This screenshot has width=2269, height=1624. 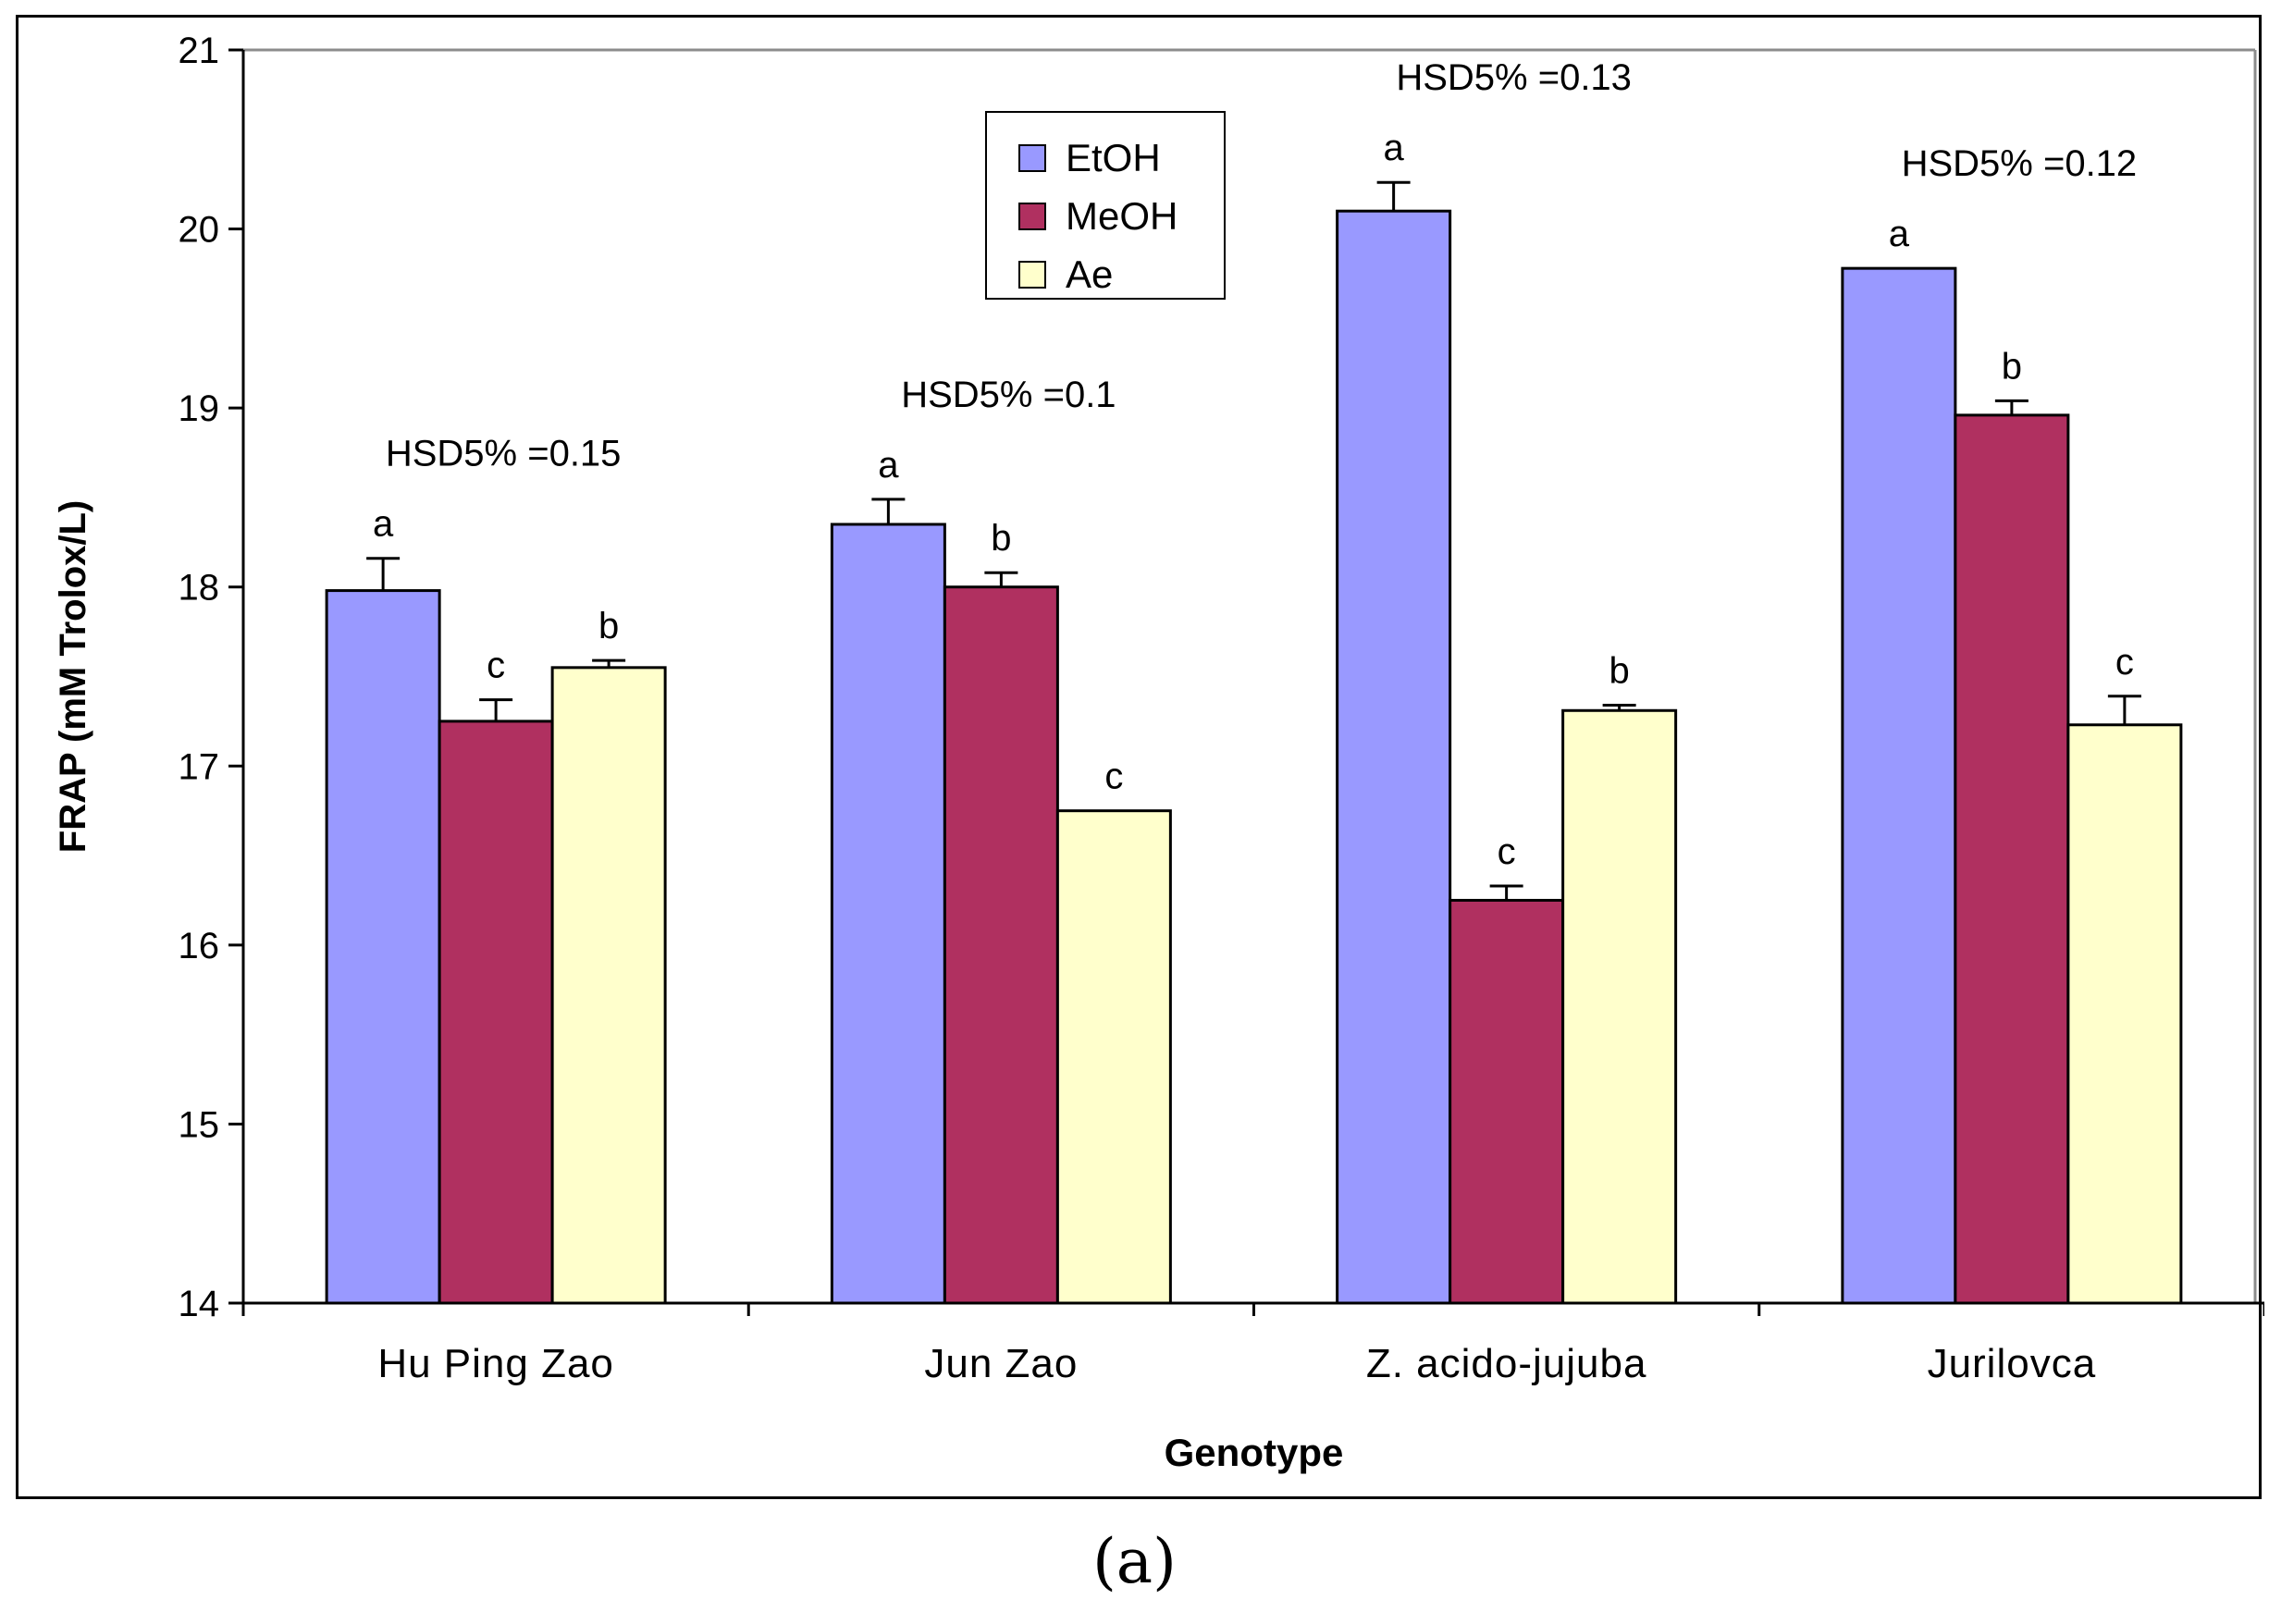 I want to click on y-tick-label: 18, so click(x=199, y=588).